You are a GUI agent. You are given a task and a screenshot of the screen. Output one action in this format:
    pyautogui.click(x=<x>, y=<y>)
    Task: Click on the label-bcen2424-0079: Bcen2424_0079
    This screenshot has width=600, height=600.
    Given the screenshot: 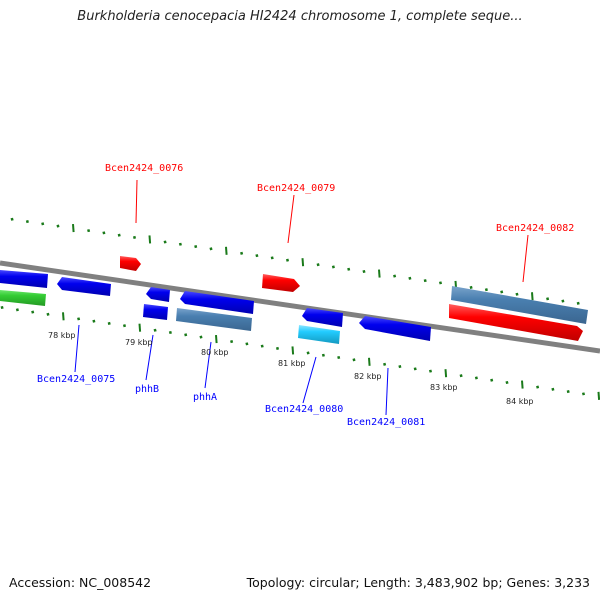 What is the action you would take?
    pyautogui.click(x=296, y=188)
    